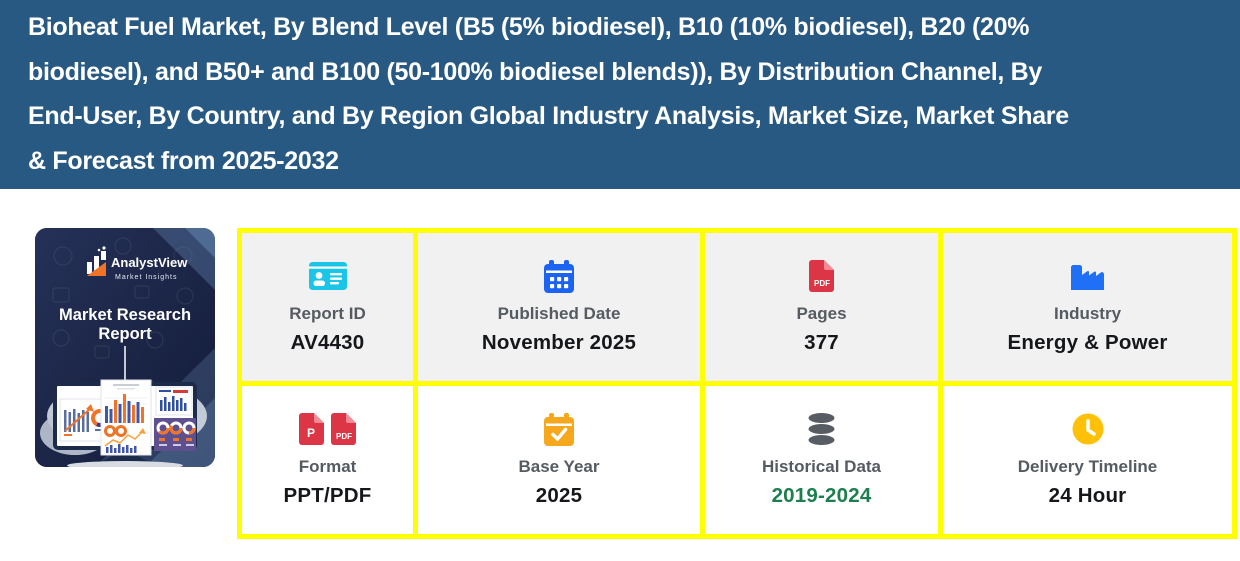 The image size is (1240, 561). What do you see at coordinates (327, 342) in the screenshot?
I see `info-value: AV4430` at bounding box center [327, 342].